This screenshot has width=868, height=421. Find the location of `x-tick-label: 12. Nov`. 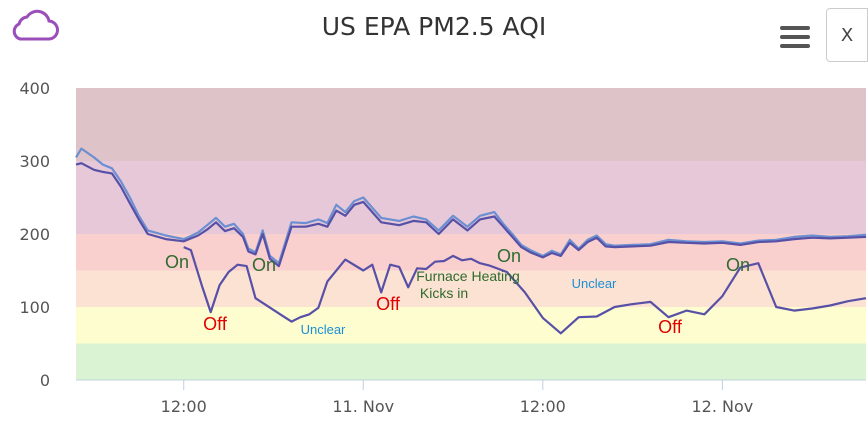

x-tick-label: 12. Nov is located at coordinates (722, 406).